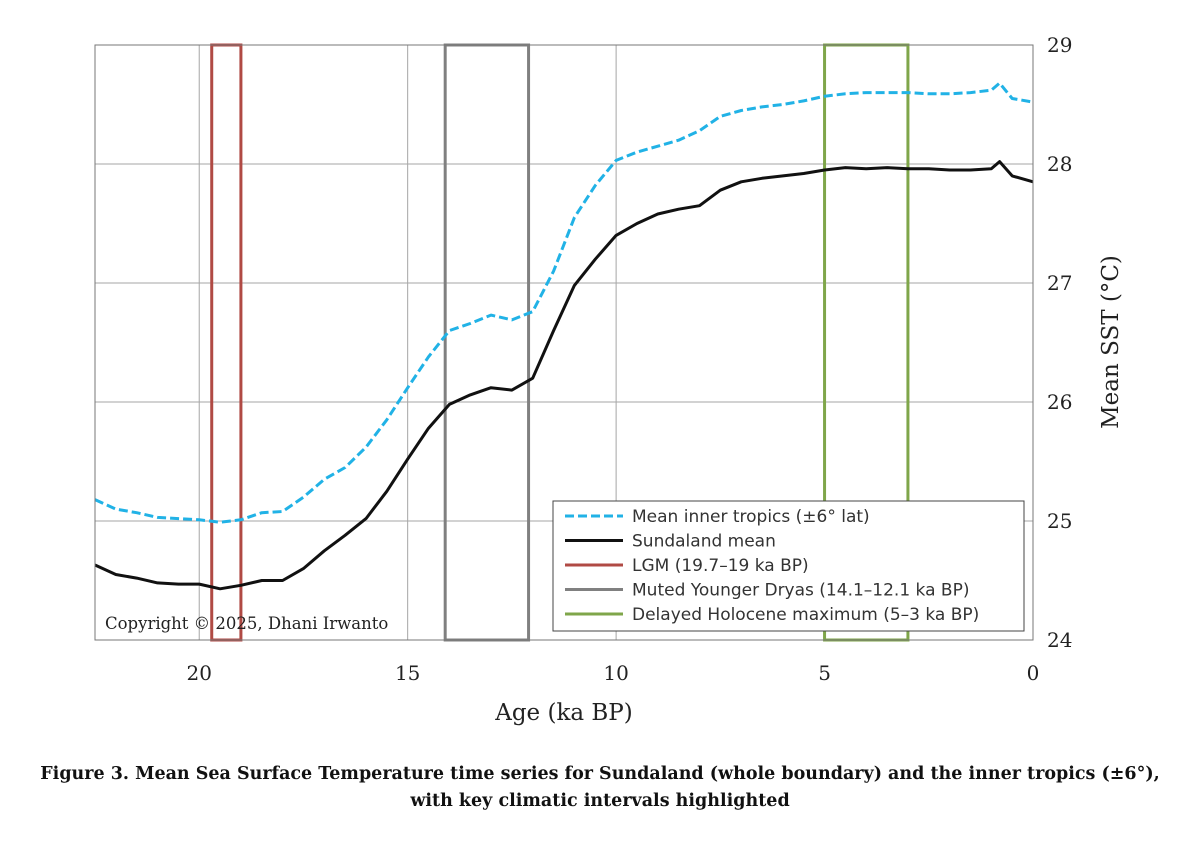  Describe the element at coordinates (198, 673) in the screenshot. I see `x-tick-label: 20` at that location.